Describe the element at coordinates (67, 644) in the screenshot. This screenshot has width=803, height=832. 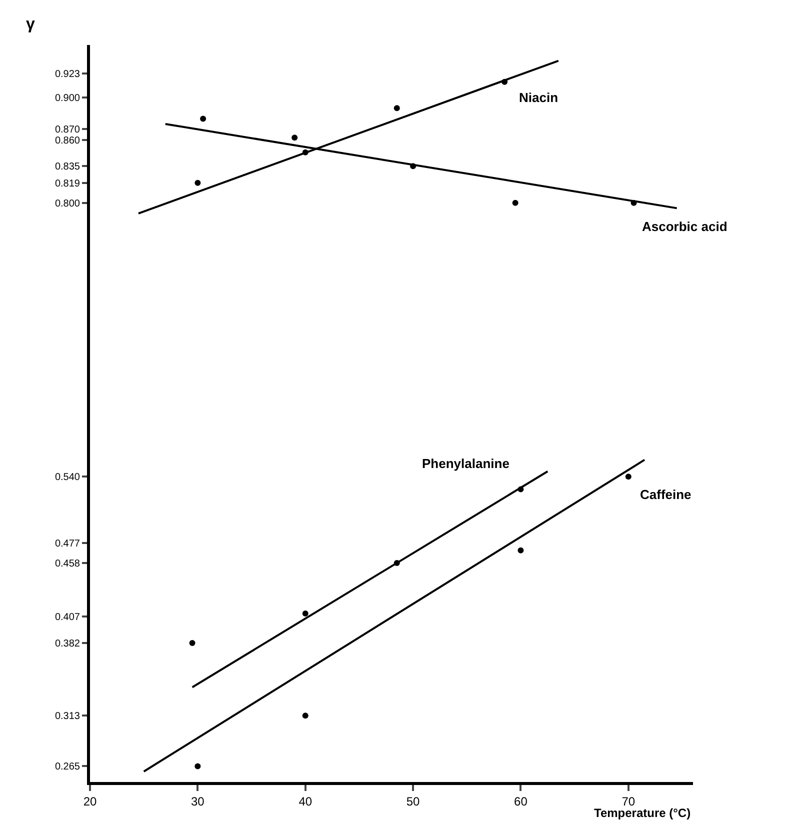
I see `y-tick-label: 0.382` at that location.